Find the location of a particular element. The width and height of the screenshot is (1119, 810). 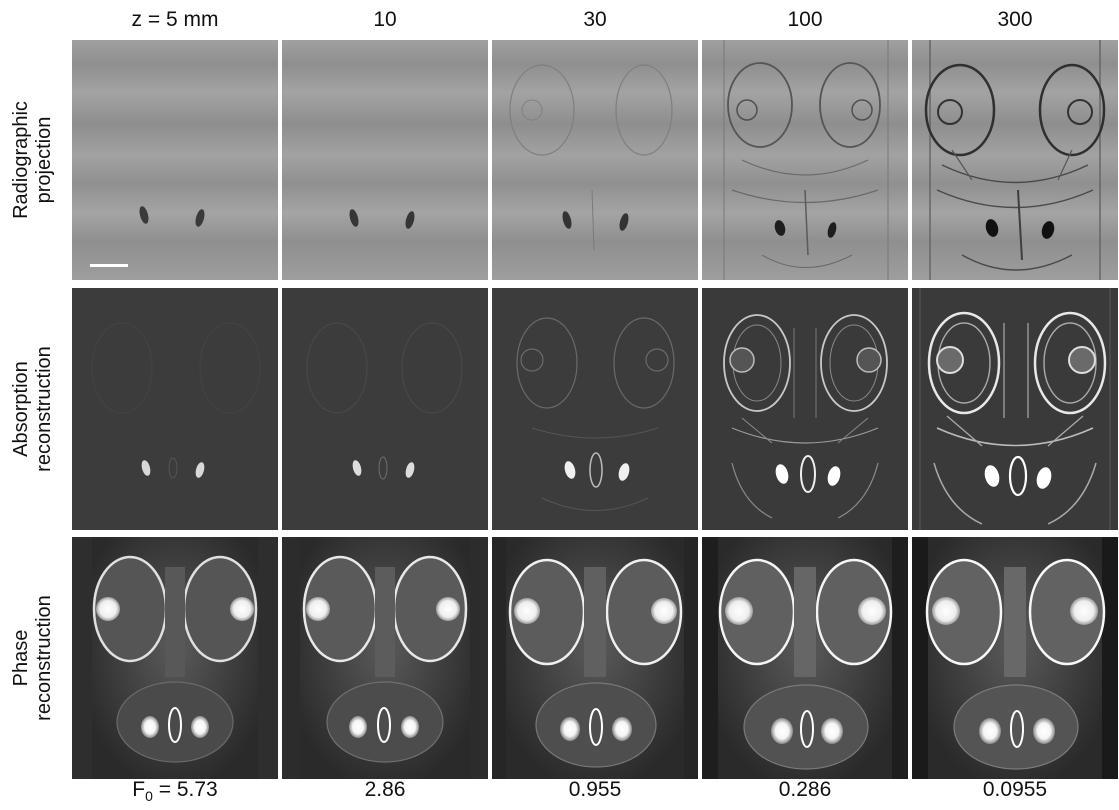

column-header-z5: z = 5 mm is located at coordinates (175, 19).